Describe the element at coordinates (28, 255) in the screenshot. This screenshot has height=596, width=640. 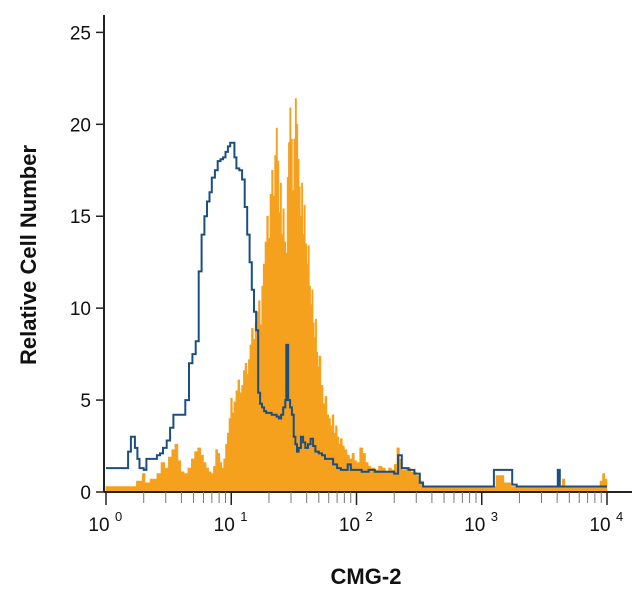
I see `y-axis-title: Relative Cell Number` at that location.